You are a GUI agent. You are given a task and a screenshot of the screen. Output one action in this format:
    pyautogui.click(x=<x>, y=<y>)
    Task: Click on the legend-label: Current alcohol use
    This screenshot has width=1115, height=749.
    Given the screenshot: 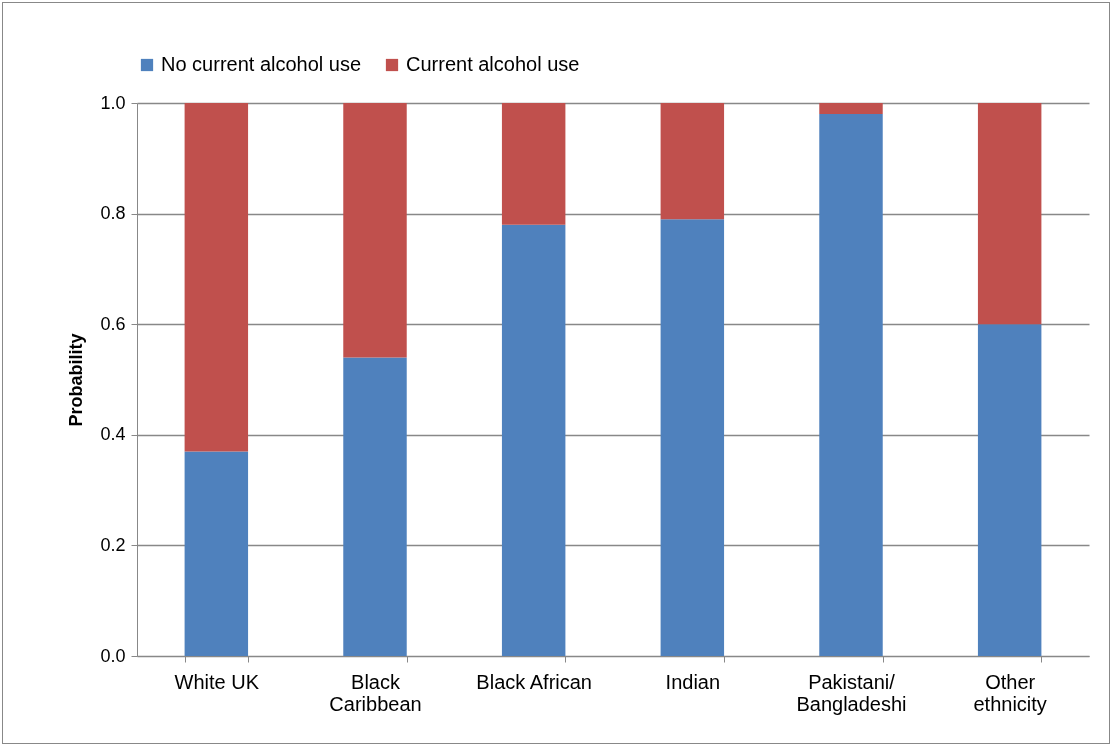 What is the action you would take?
    pyautogui.click(x=493, y=64)
    